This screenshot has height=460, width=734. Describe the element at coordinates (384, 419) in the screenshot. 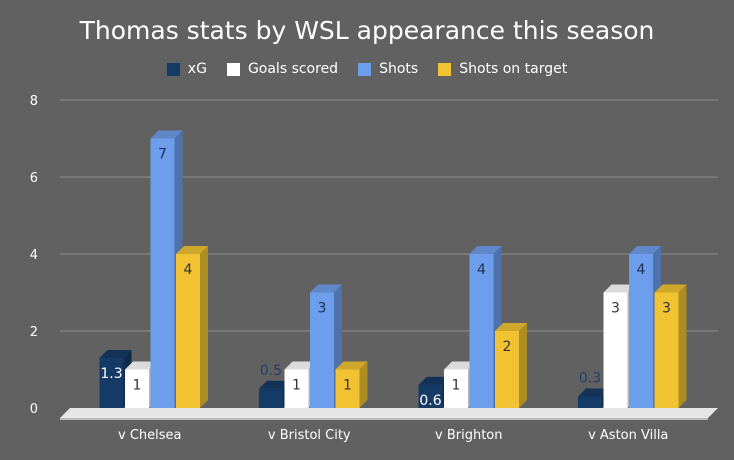

I see `chart-floor-edge` at that location.